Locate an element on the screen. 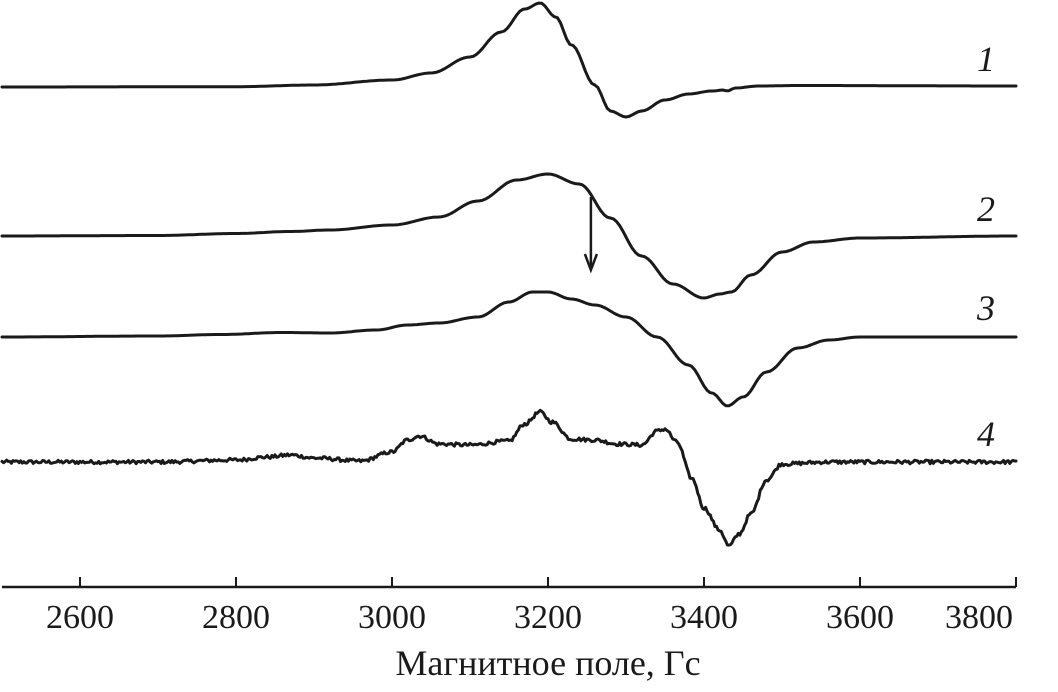 The height and width of the screenshot is (692, 1058). x-tick-label-3800: 3800 is located at coordinates (979, 617).